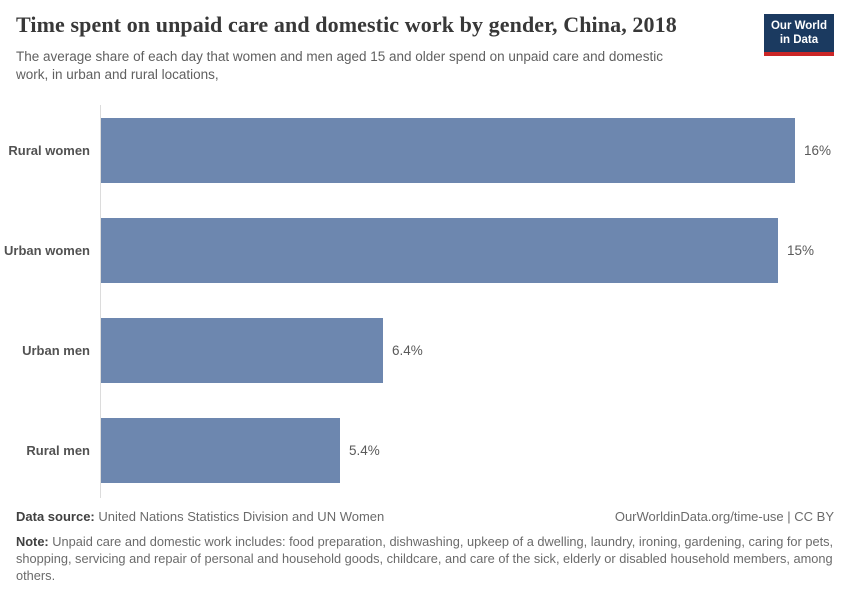 This screenshot has width=850, height=600. Describe the element at coordinates (799, 39) in the screenshot. I see `owid-logo-line2: in Data` at that location.